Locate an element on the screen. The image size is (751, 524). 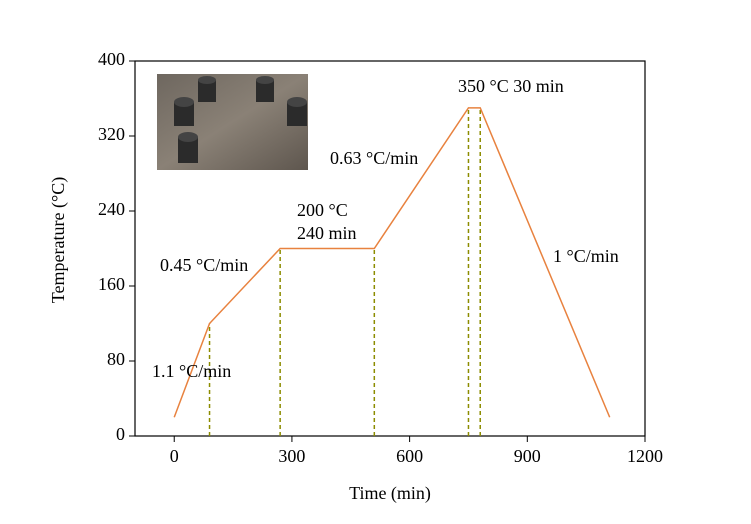
annotation: 1 °C/min is located at coordinates (586, 256).